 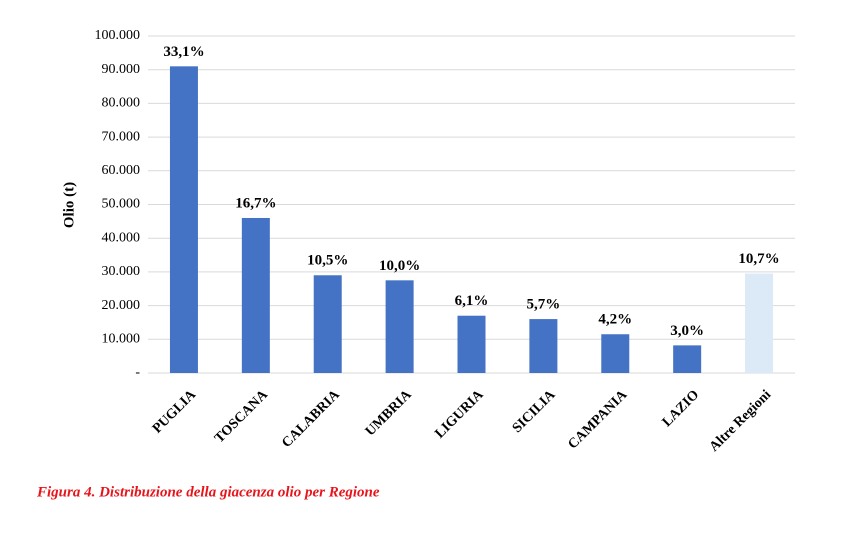 I want to click on y-tick-label: 100.000, so click(x=118, y=35).